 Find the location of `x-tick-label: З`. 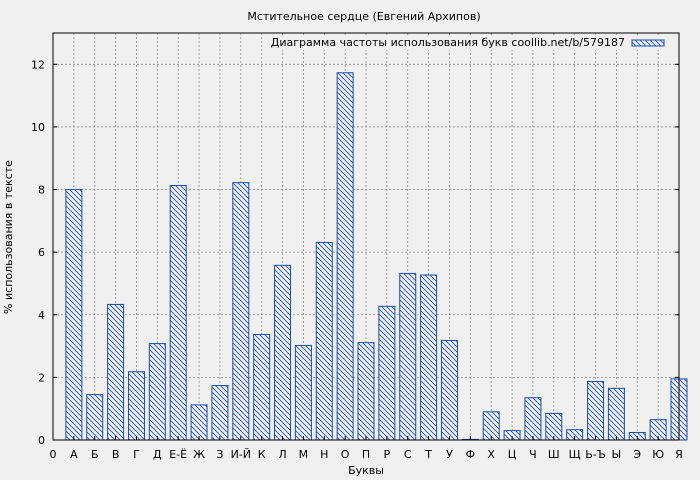

x-tick-label: З is located at coordinates (219, 454).